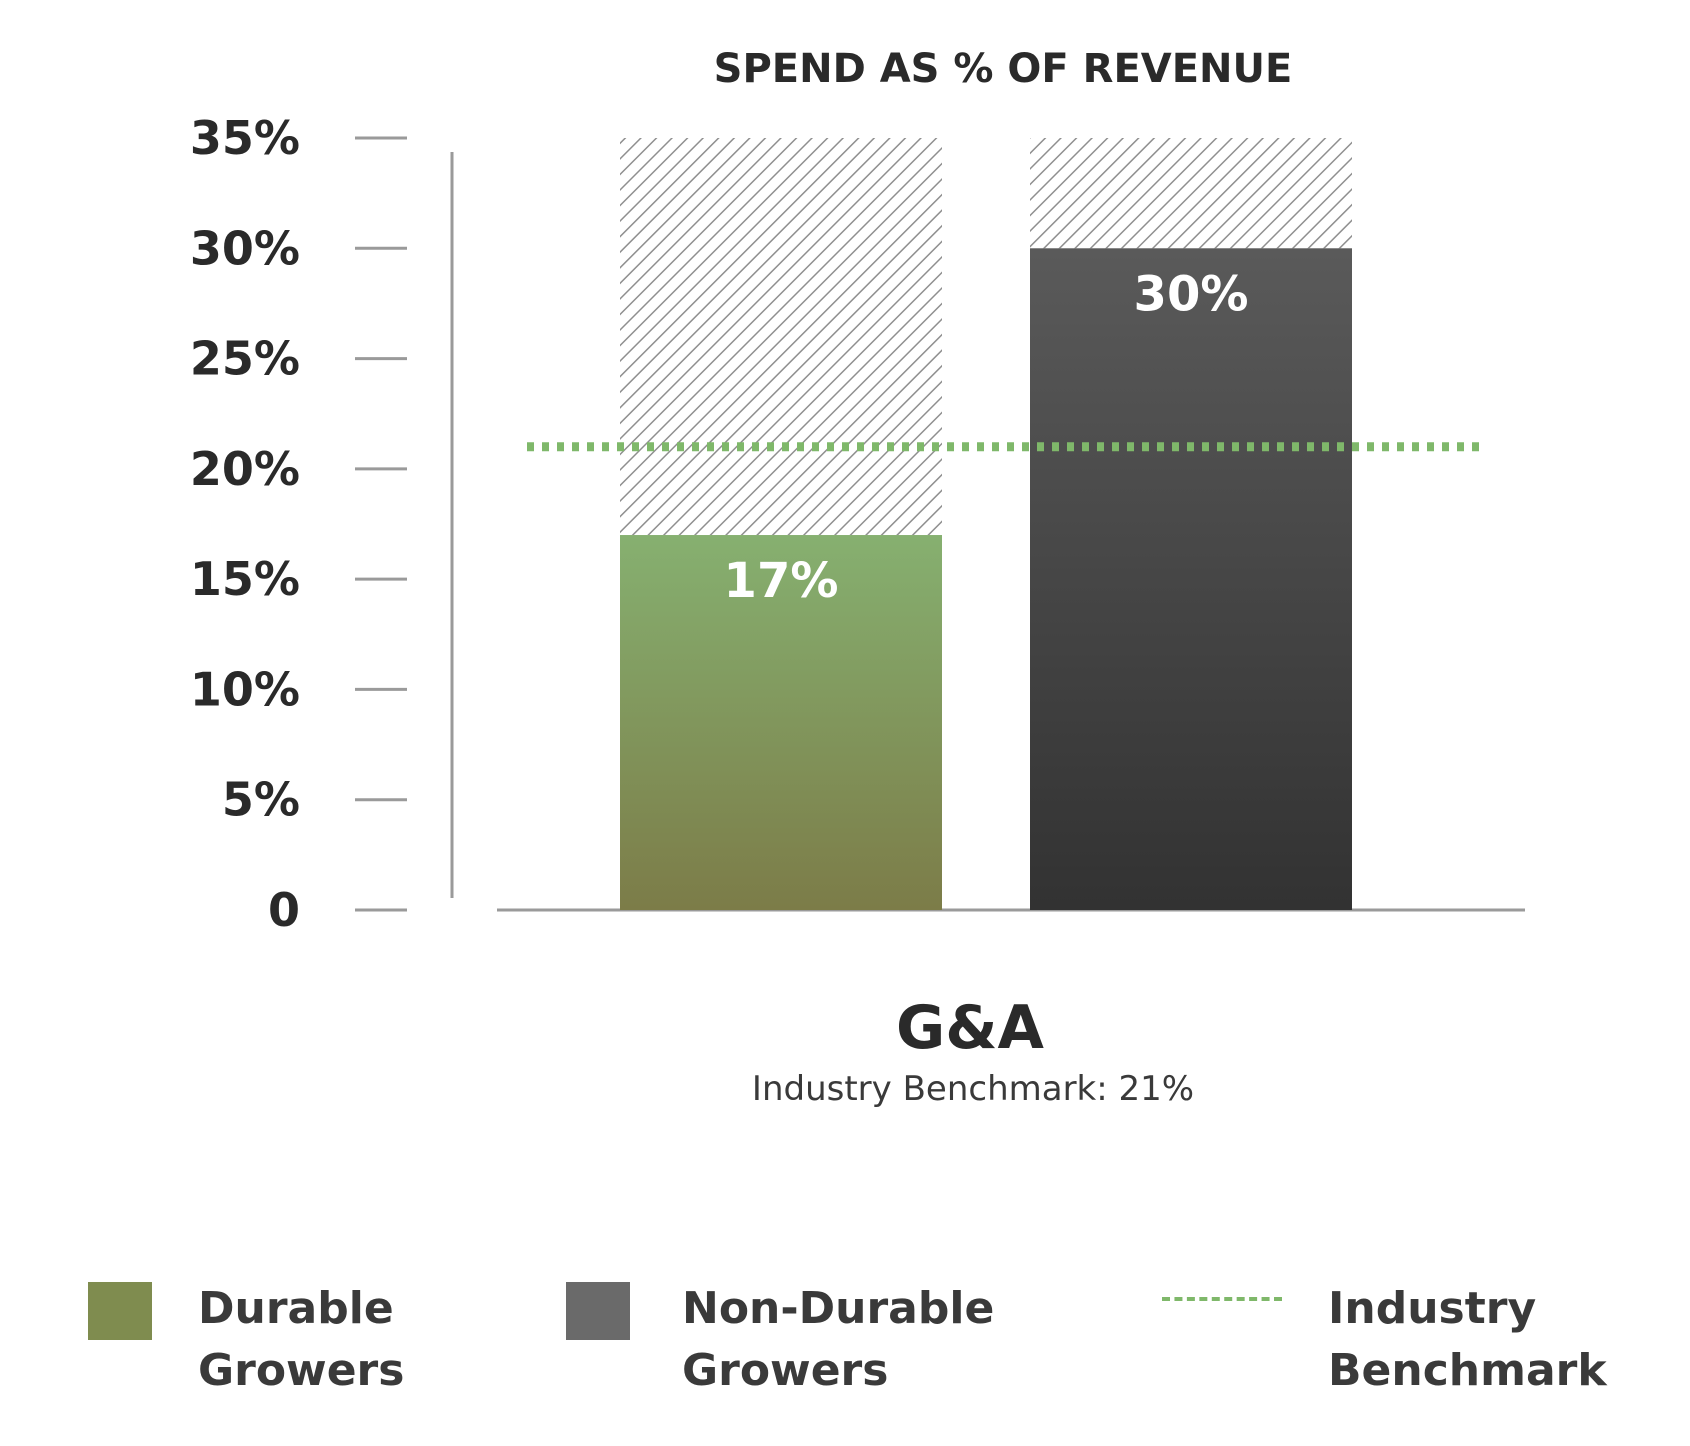 Image resolution: width=1690 pixels, height=1446 pixels. I want to click on y-tick-label: 20%, so click(245, 469).